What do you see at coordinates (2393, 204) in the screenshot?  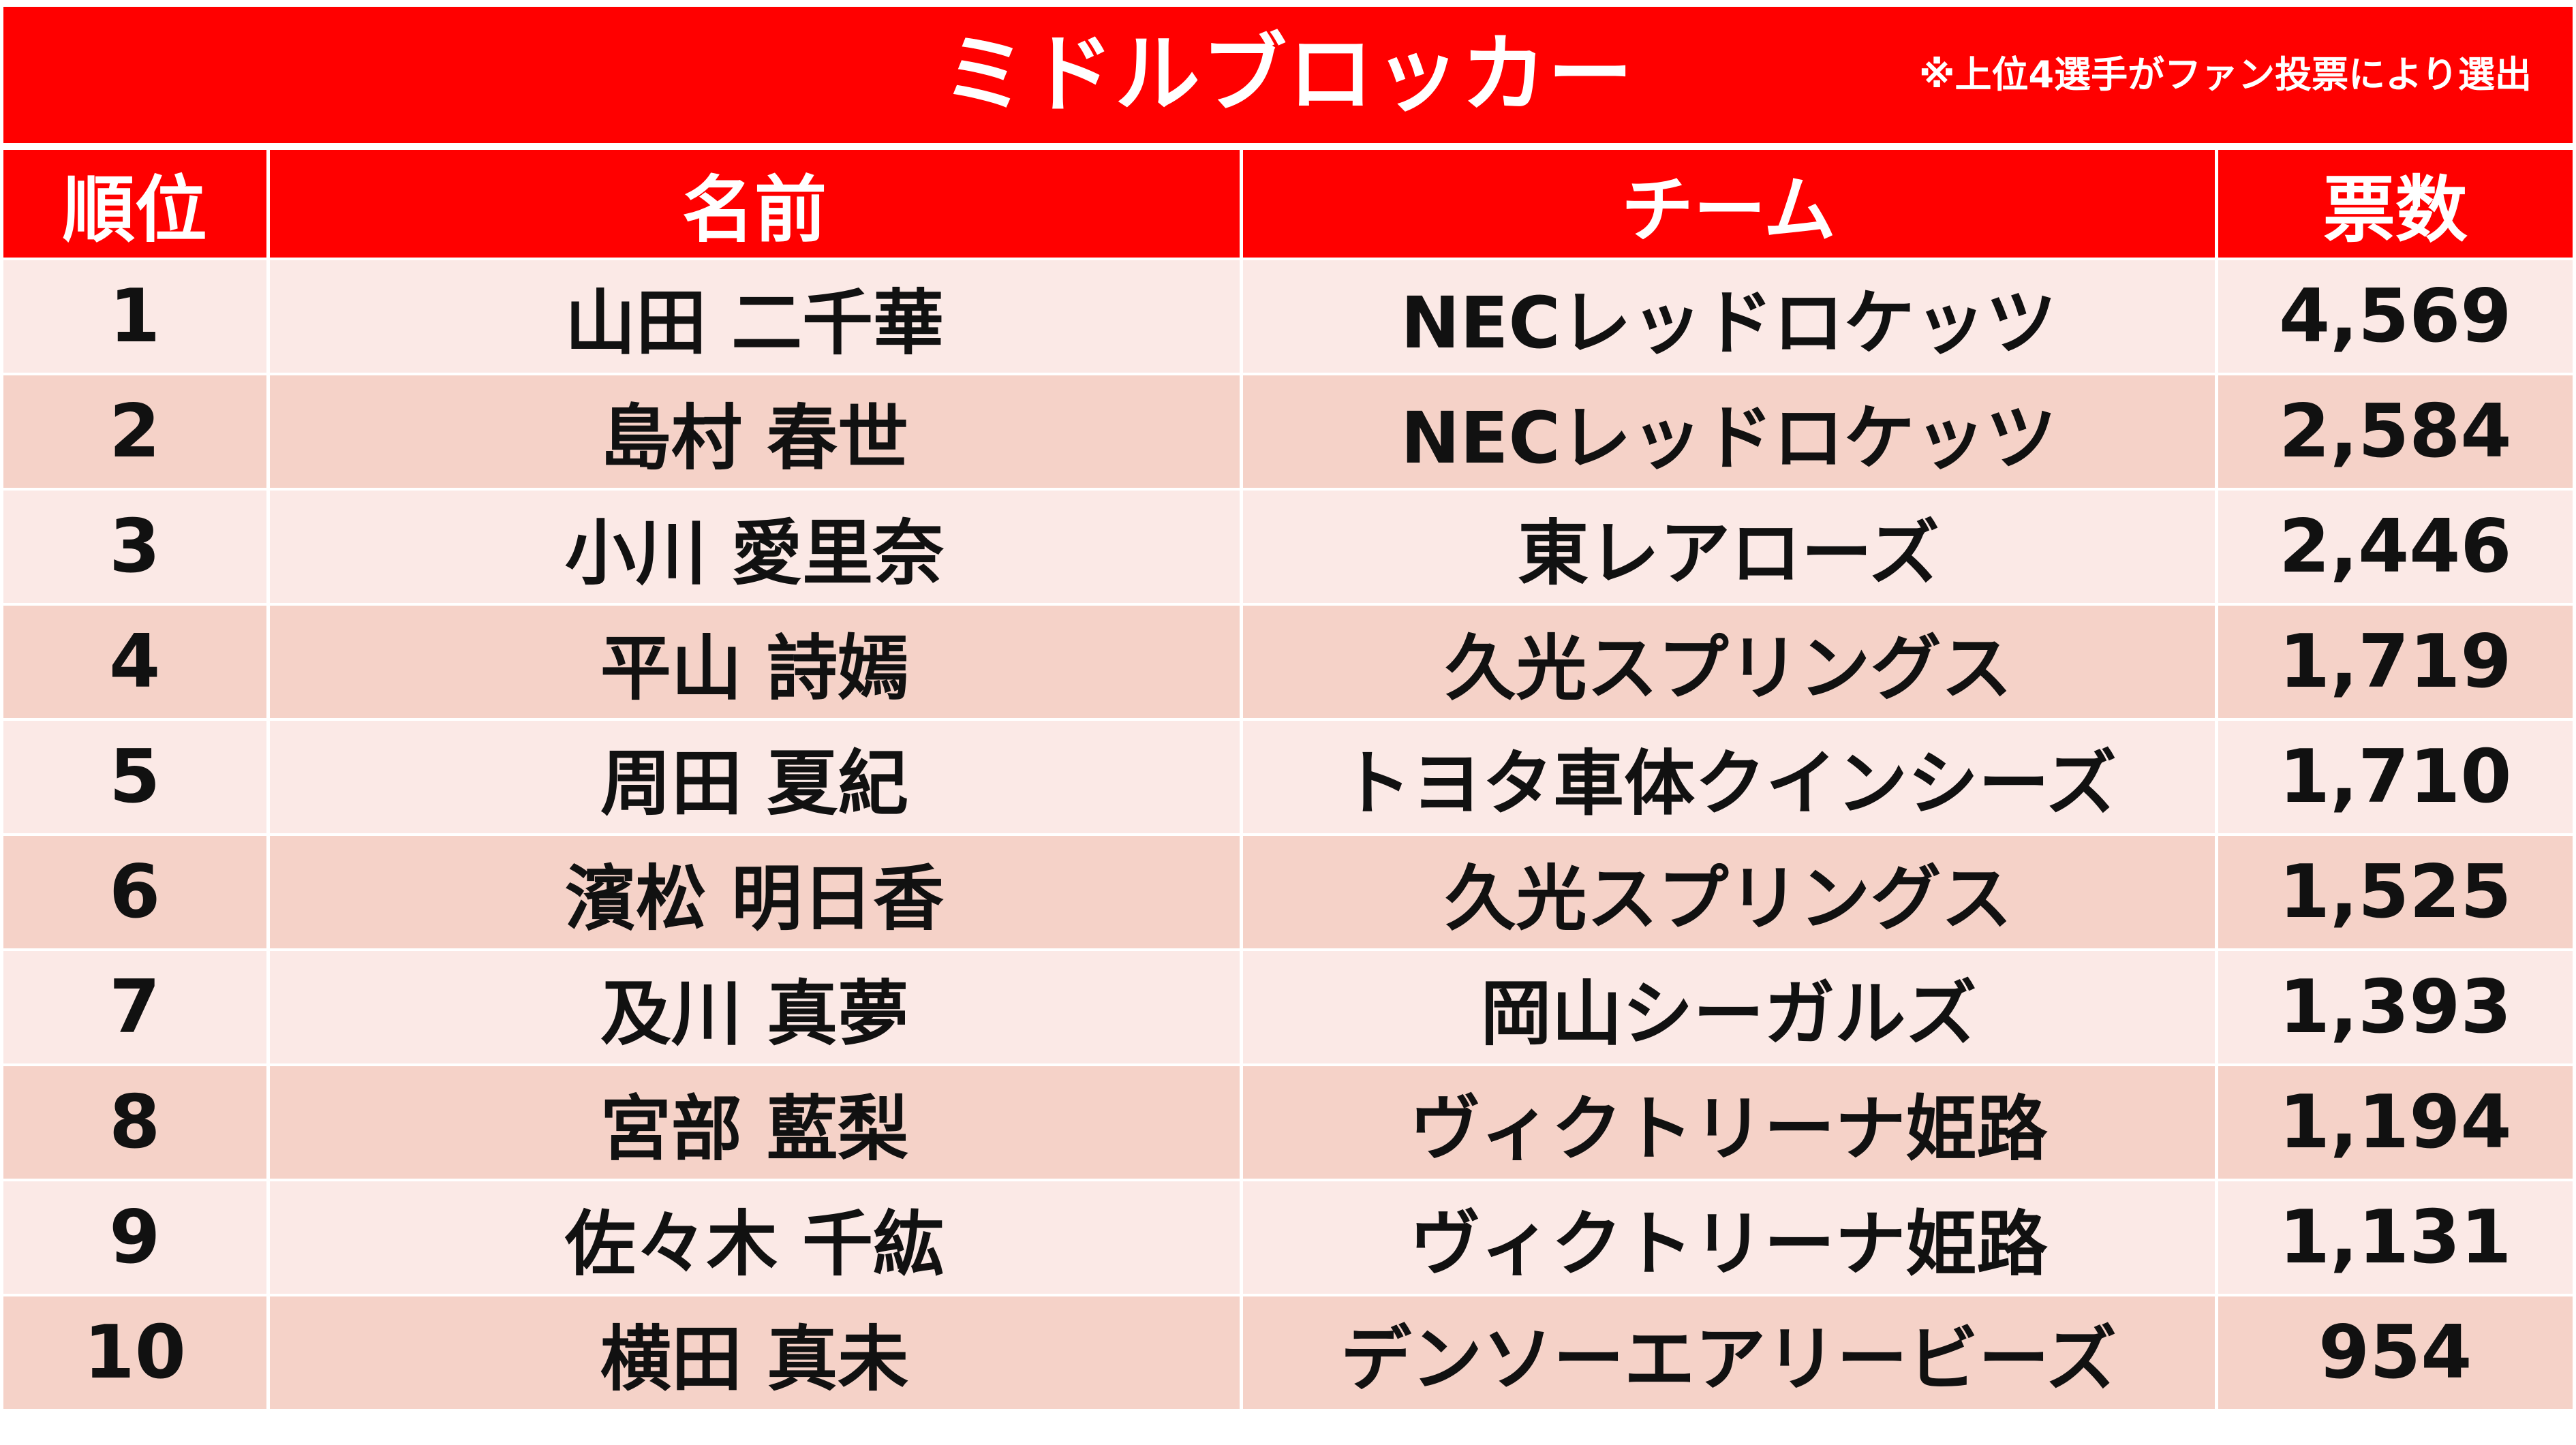 I see `header-votes: 票数` at bounding box center [2393, 204].